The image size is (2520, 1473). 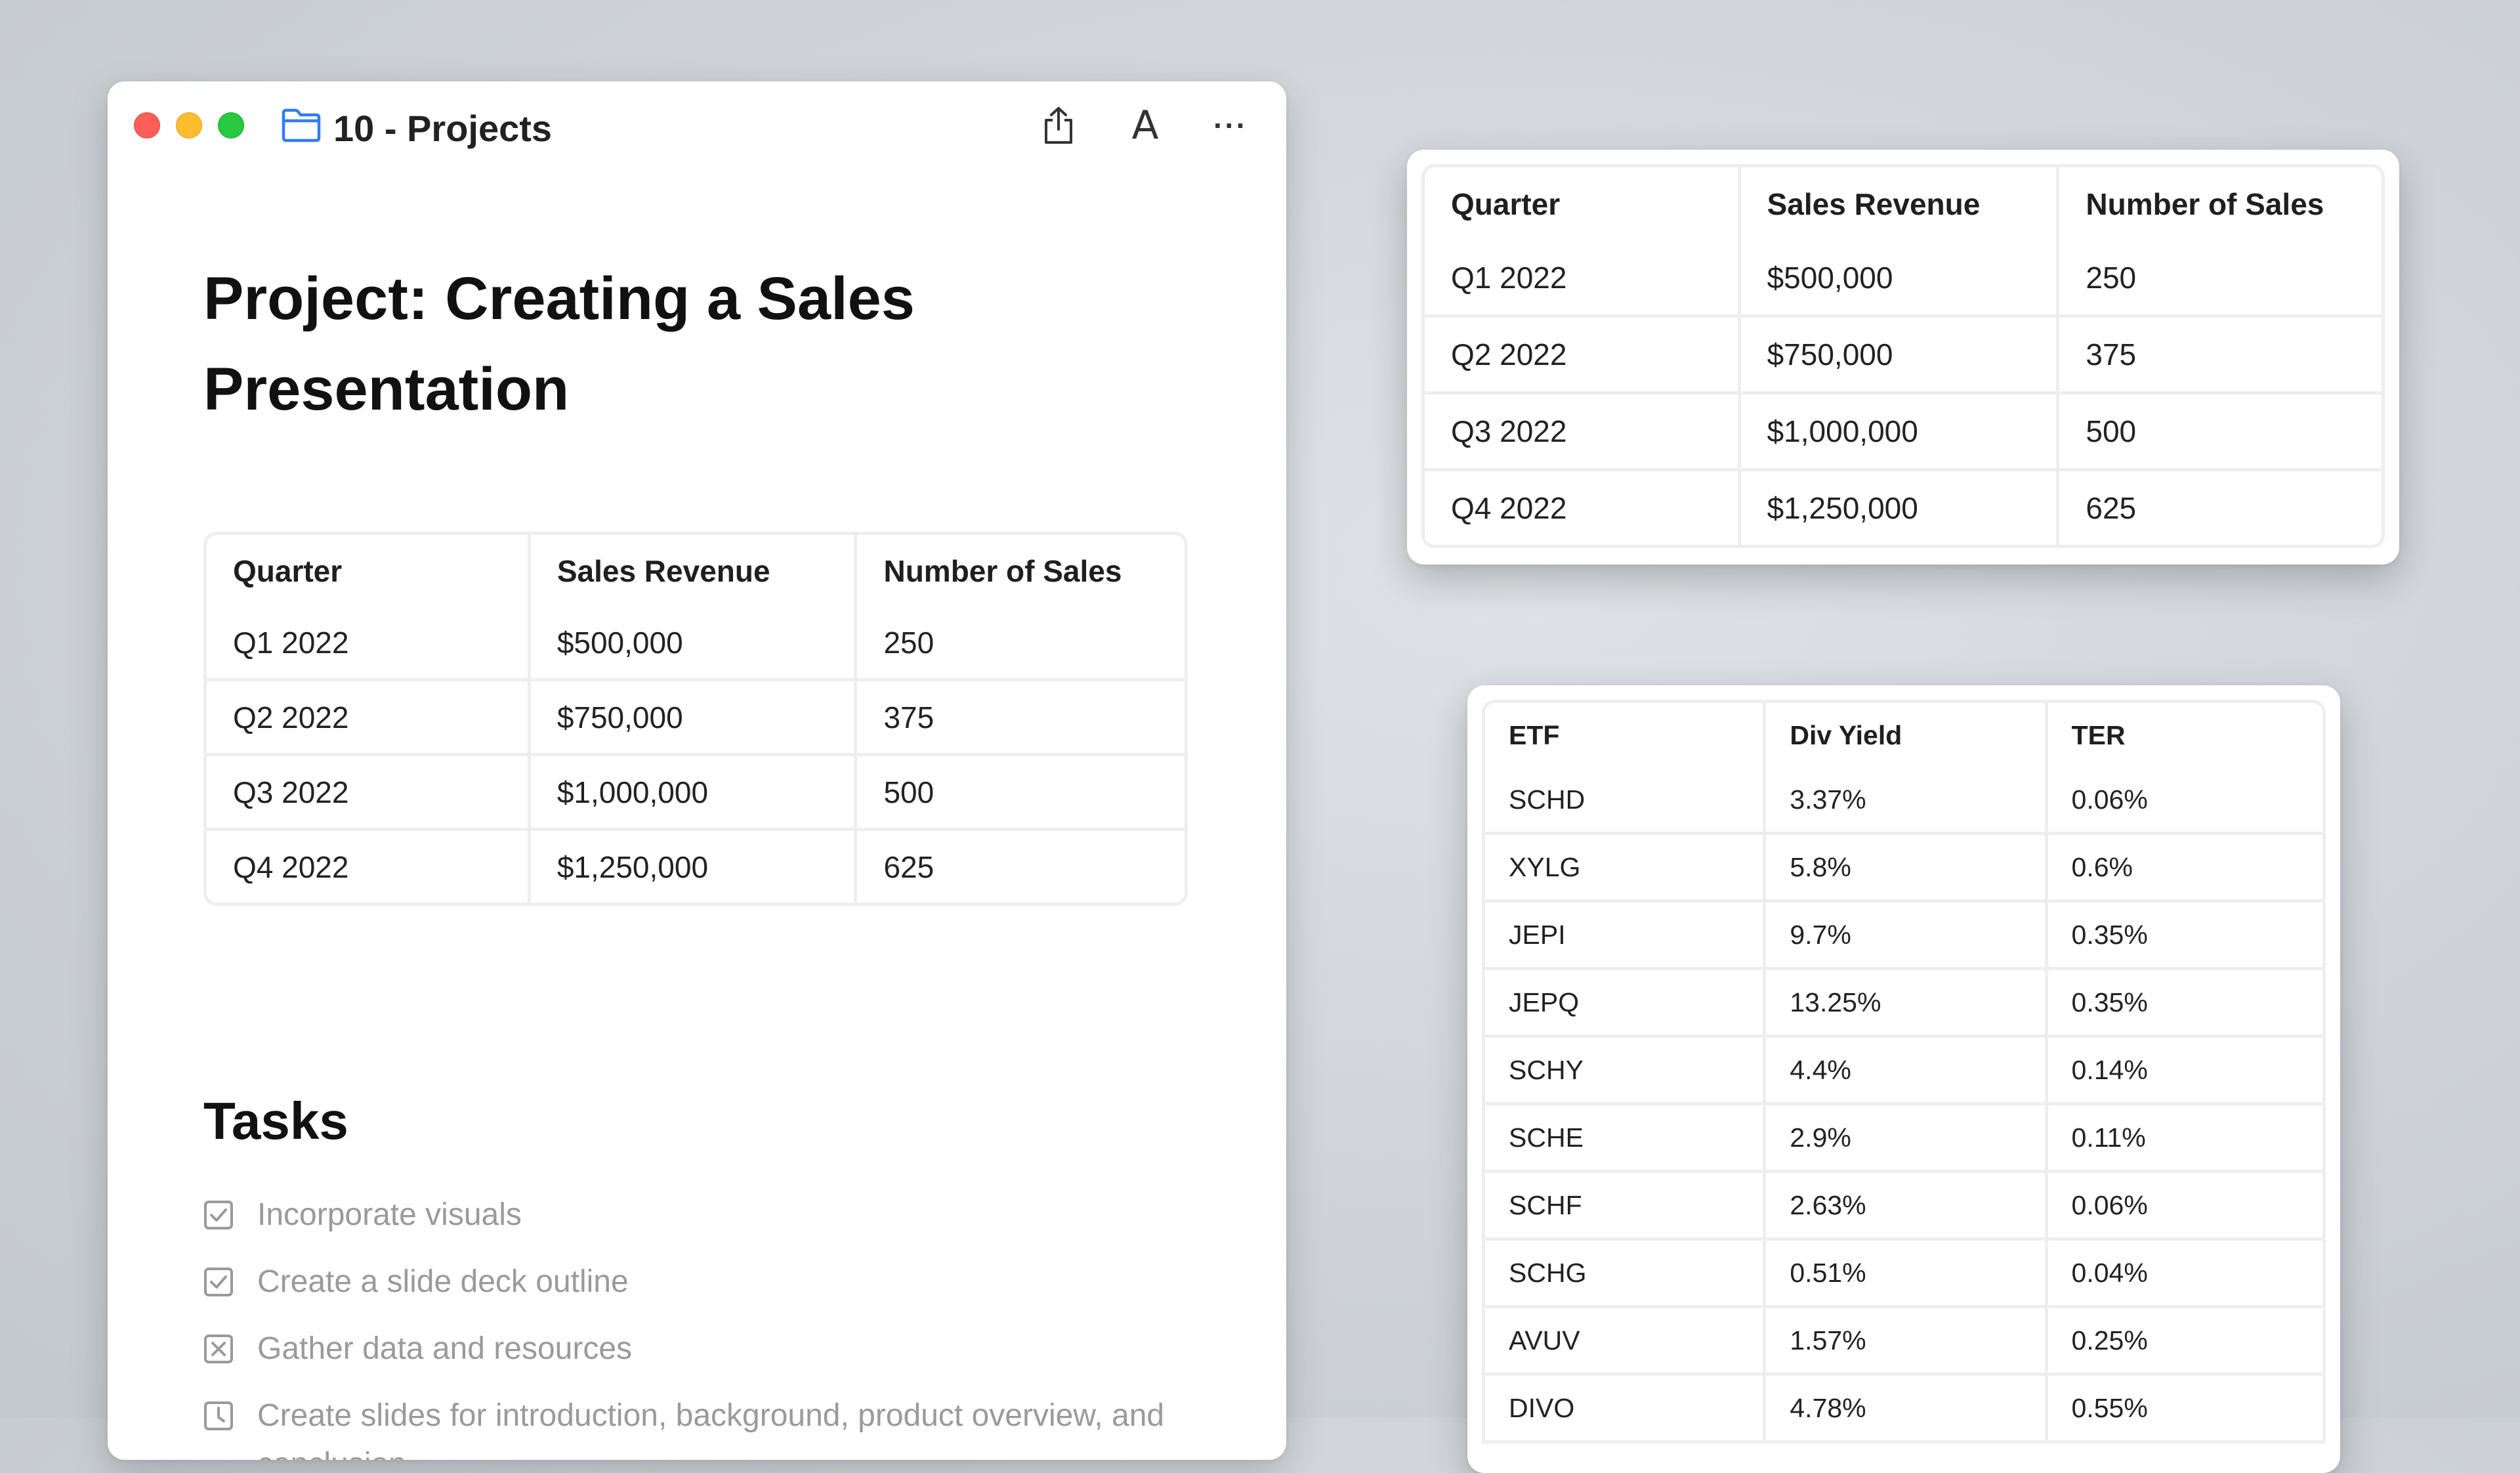 I want to click on window-title: 10 - Projects, so click(x=443, y=128).